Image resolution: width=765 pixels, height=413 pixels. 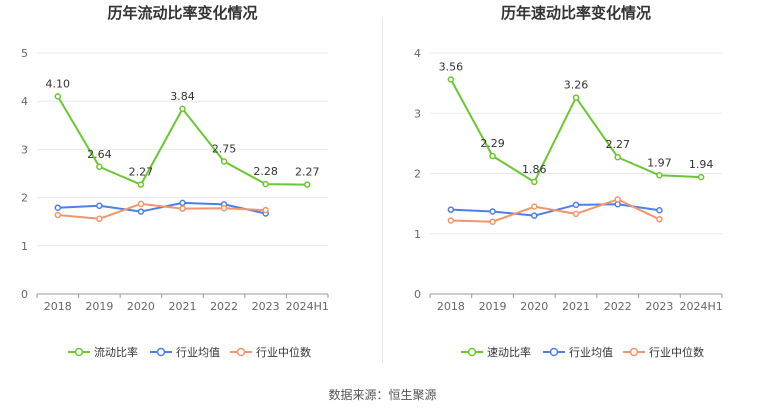 What do you see at coordinates (509, 352) in the screenshot?
I see `legend-label: 速动比率` at bounding box center [509, 352].